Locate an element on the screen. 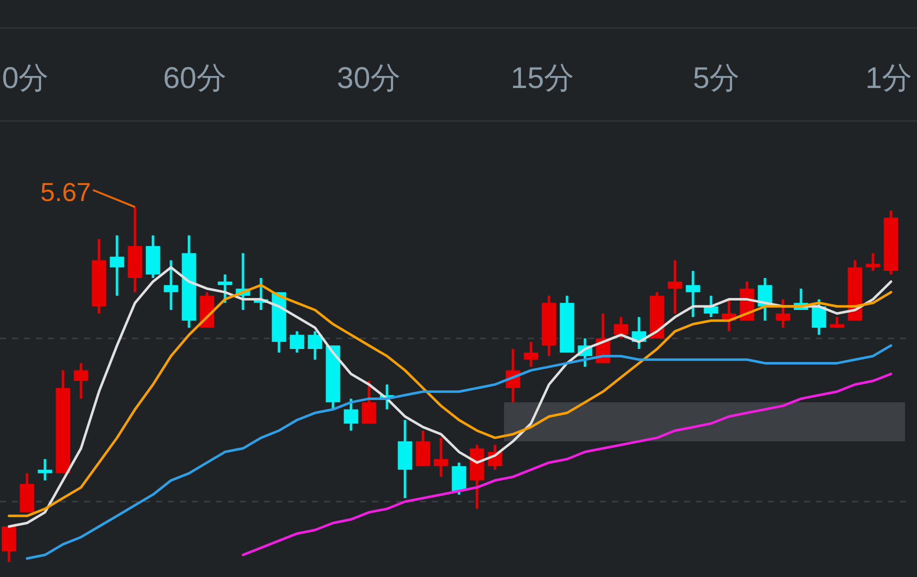 The image size is (917, 577). text: 0分 is located at coordinates (25, 78).